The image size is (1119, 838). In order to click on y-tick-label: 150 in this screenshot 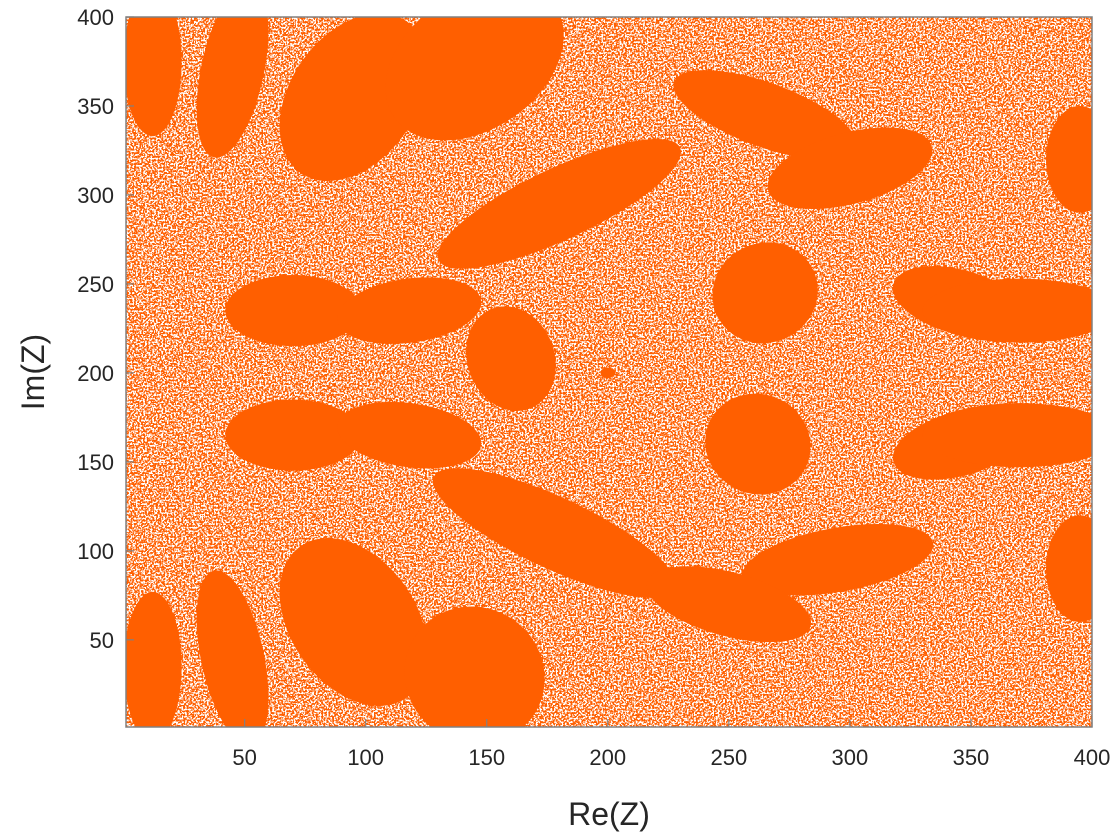, I will do `click(95, 462)`.